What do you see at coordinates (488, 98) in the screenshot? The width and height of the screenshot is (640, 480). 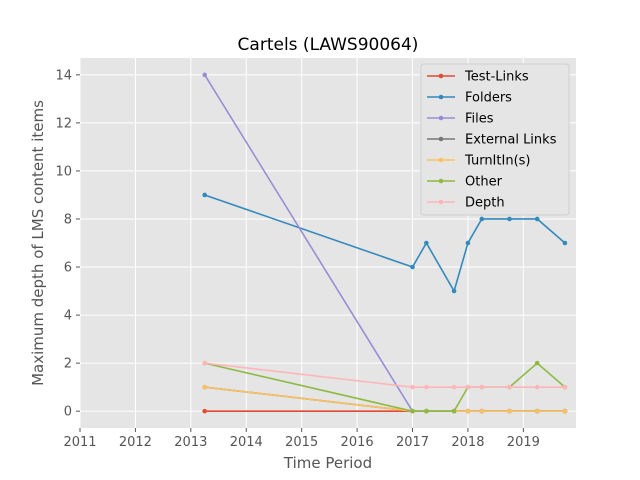 I see `legend-label: Folders` at bounding box center [488, 98].